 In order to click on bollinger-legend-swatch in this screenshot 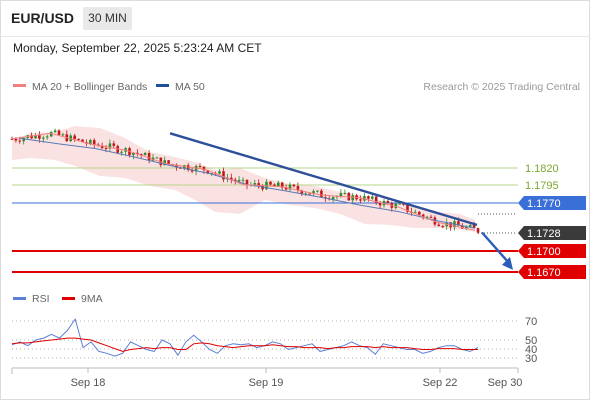, I will do `click(19, 85)`.